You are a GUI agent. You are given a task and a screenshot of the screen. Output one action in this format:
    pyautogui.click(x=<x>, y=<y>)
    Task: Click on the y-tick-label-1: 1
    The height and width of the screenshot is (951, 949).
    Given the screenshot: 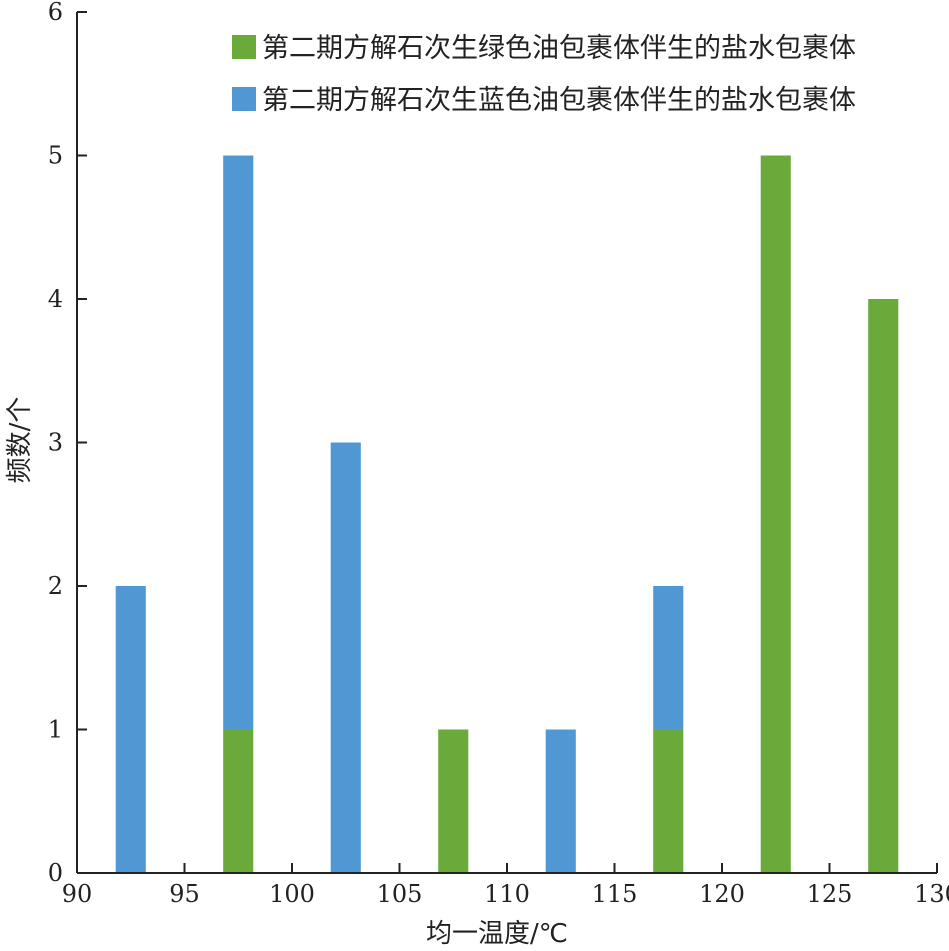 What is the action you would take?
    pyautogui.click(x=55, y=730)
    